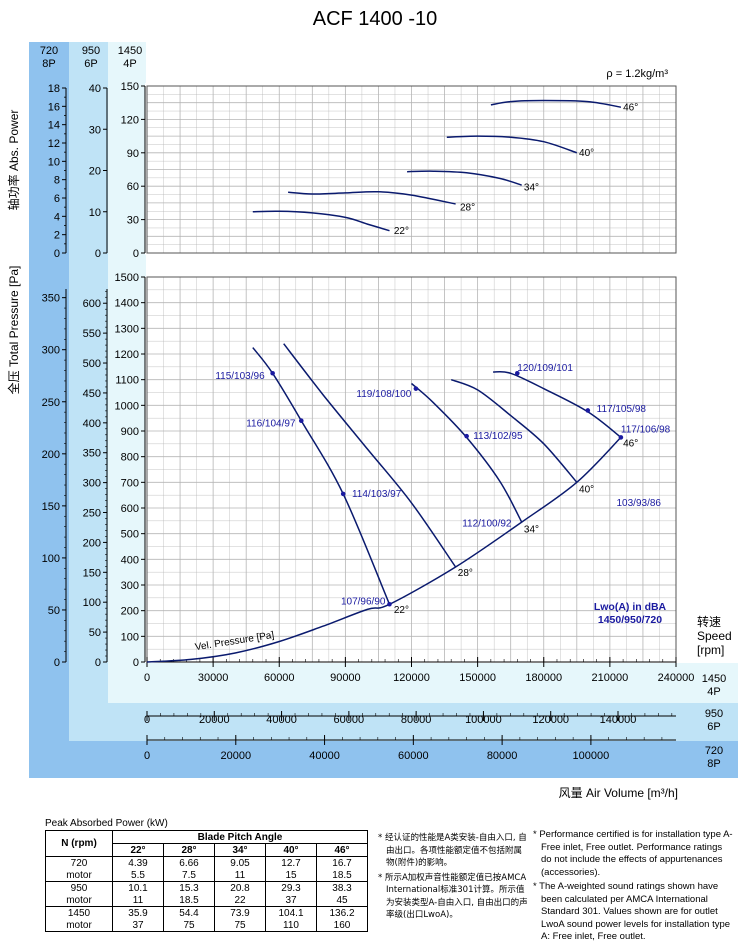  I want to click on xaxis-950-tick-label: 100000, so click(483, 720).